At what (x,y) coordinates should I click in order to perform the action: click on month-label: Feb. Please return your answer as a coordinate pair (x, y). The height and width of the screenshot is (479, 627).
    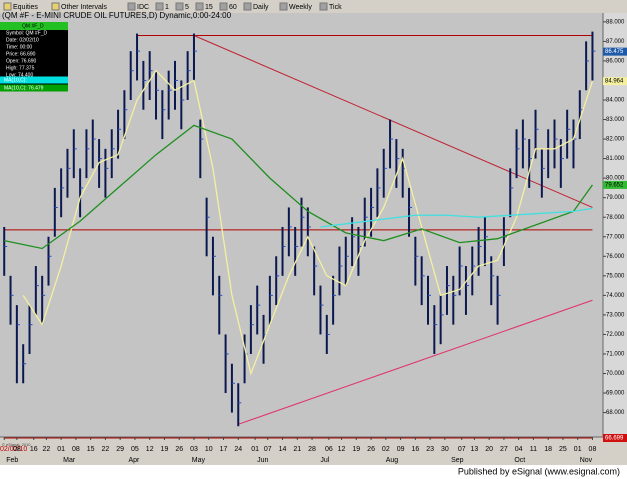
    Looking at the image, I should click on (12, 460).